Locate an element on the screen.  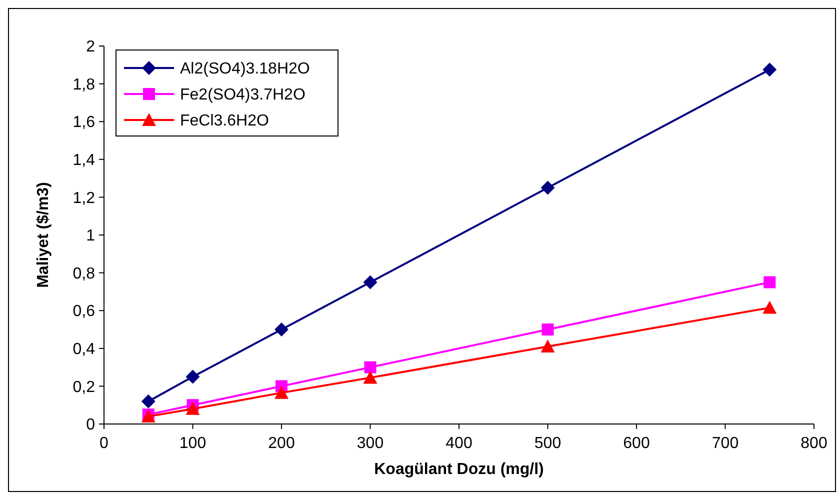
y-tick-label: 2 is located at coordinates (91, 47).